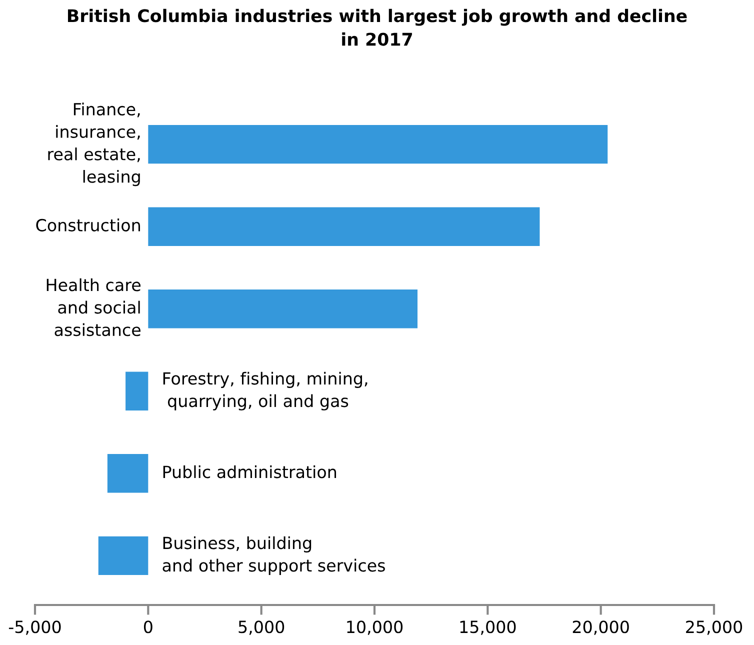 This screenshot has width=754, height=645. Describe the element at coordinates (273, 555) in the screenshot. I see `y-tick-label: Business, building and other support services` at that location.